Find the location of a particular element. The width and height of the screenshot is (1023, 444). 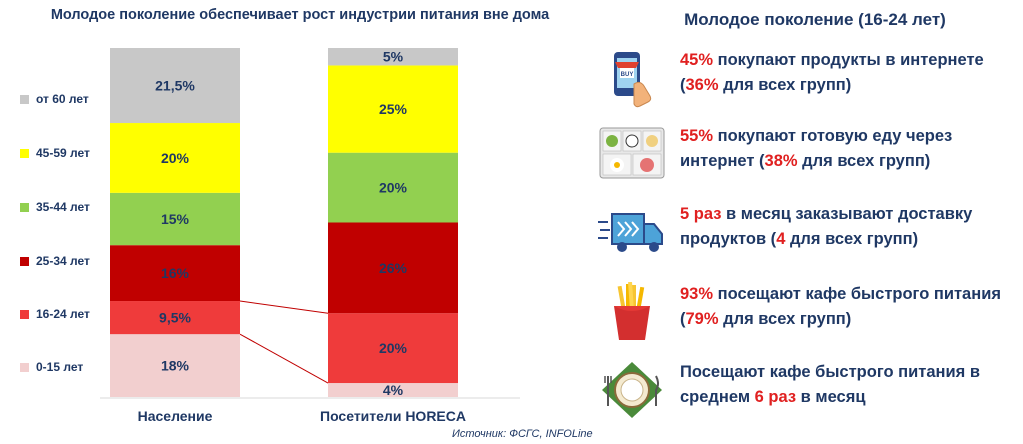

bar-value-label: 9,5% is located at coordinates (175, 318).